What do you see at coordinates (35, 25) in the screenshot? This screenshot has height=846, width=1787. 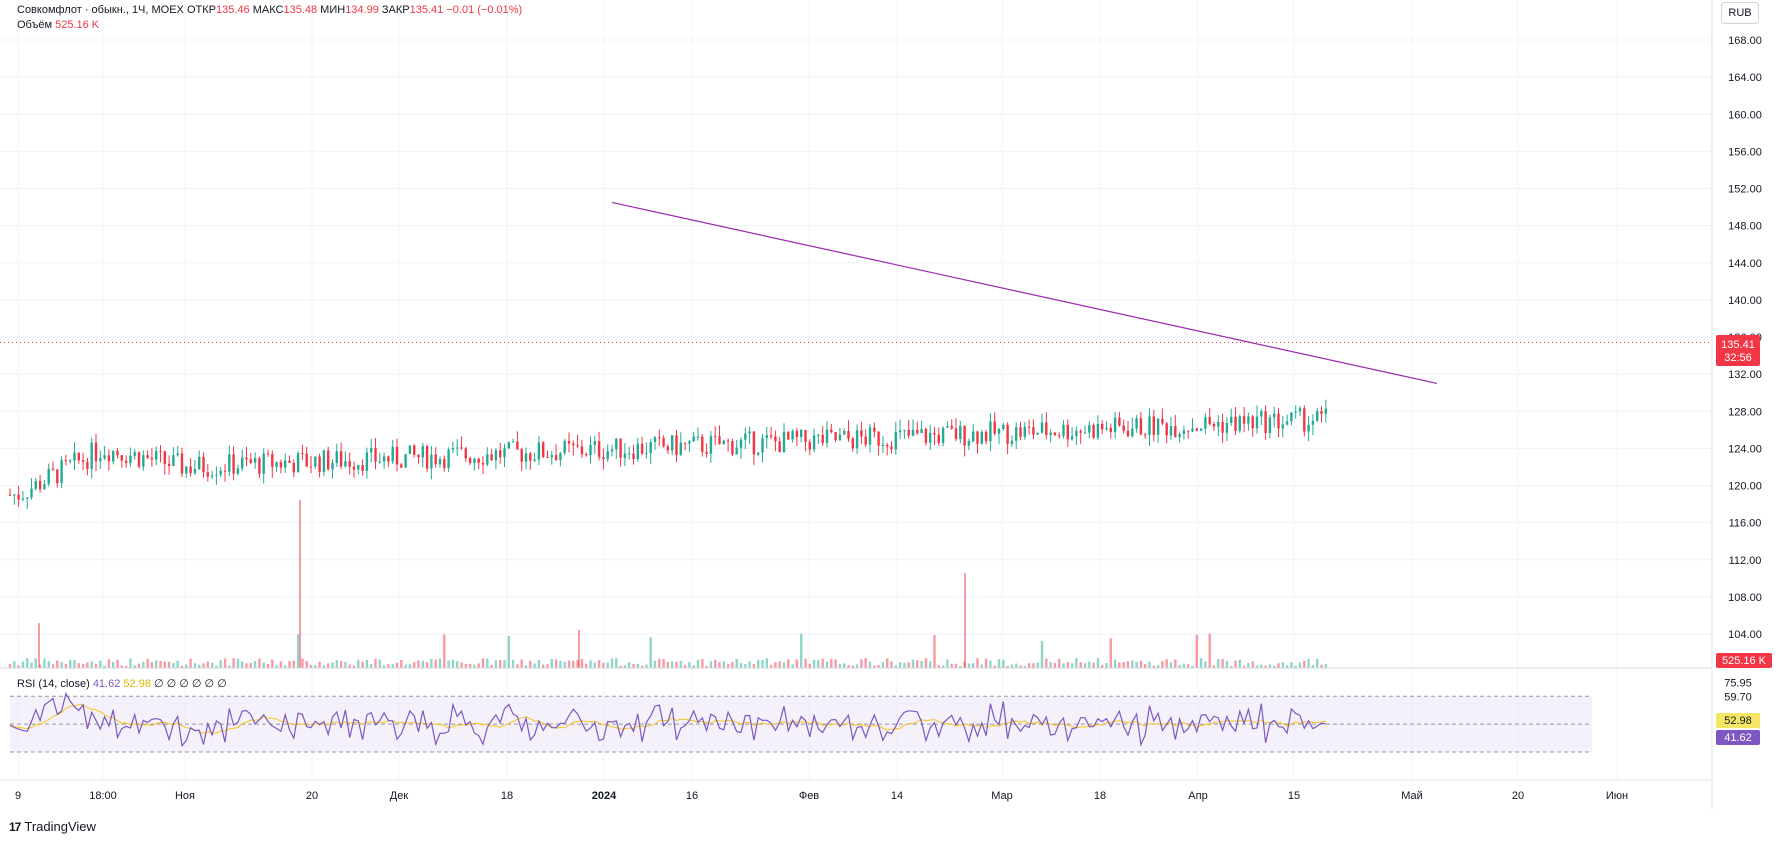 I see `volume-label: Объём` at bounding box center [35, 25].